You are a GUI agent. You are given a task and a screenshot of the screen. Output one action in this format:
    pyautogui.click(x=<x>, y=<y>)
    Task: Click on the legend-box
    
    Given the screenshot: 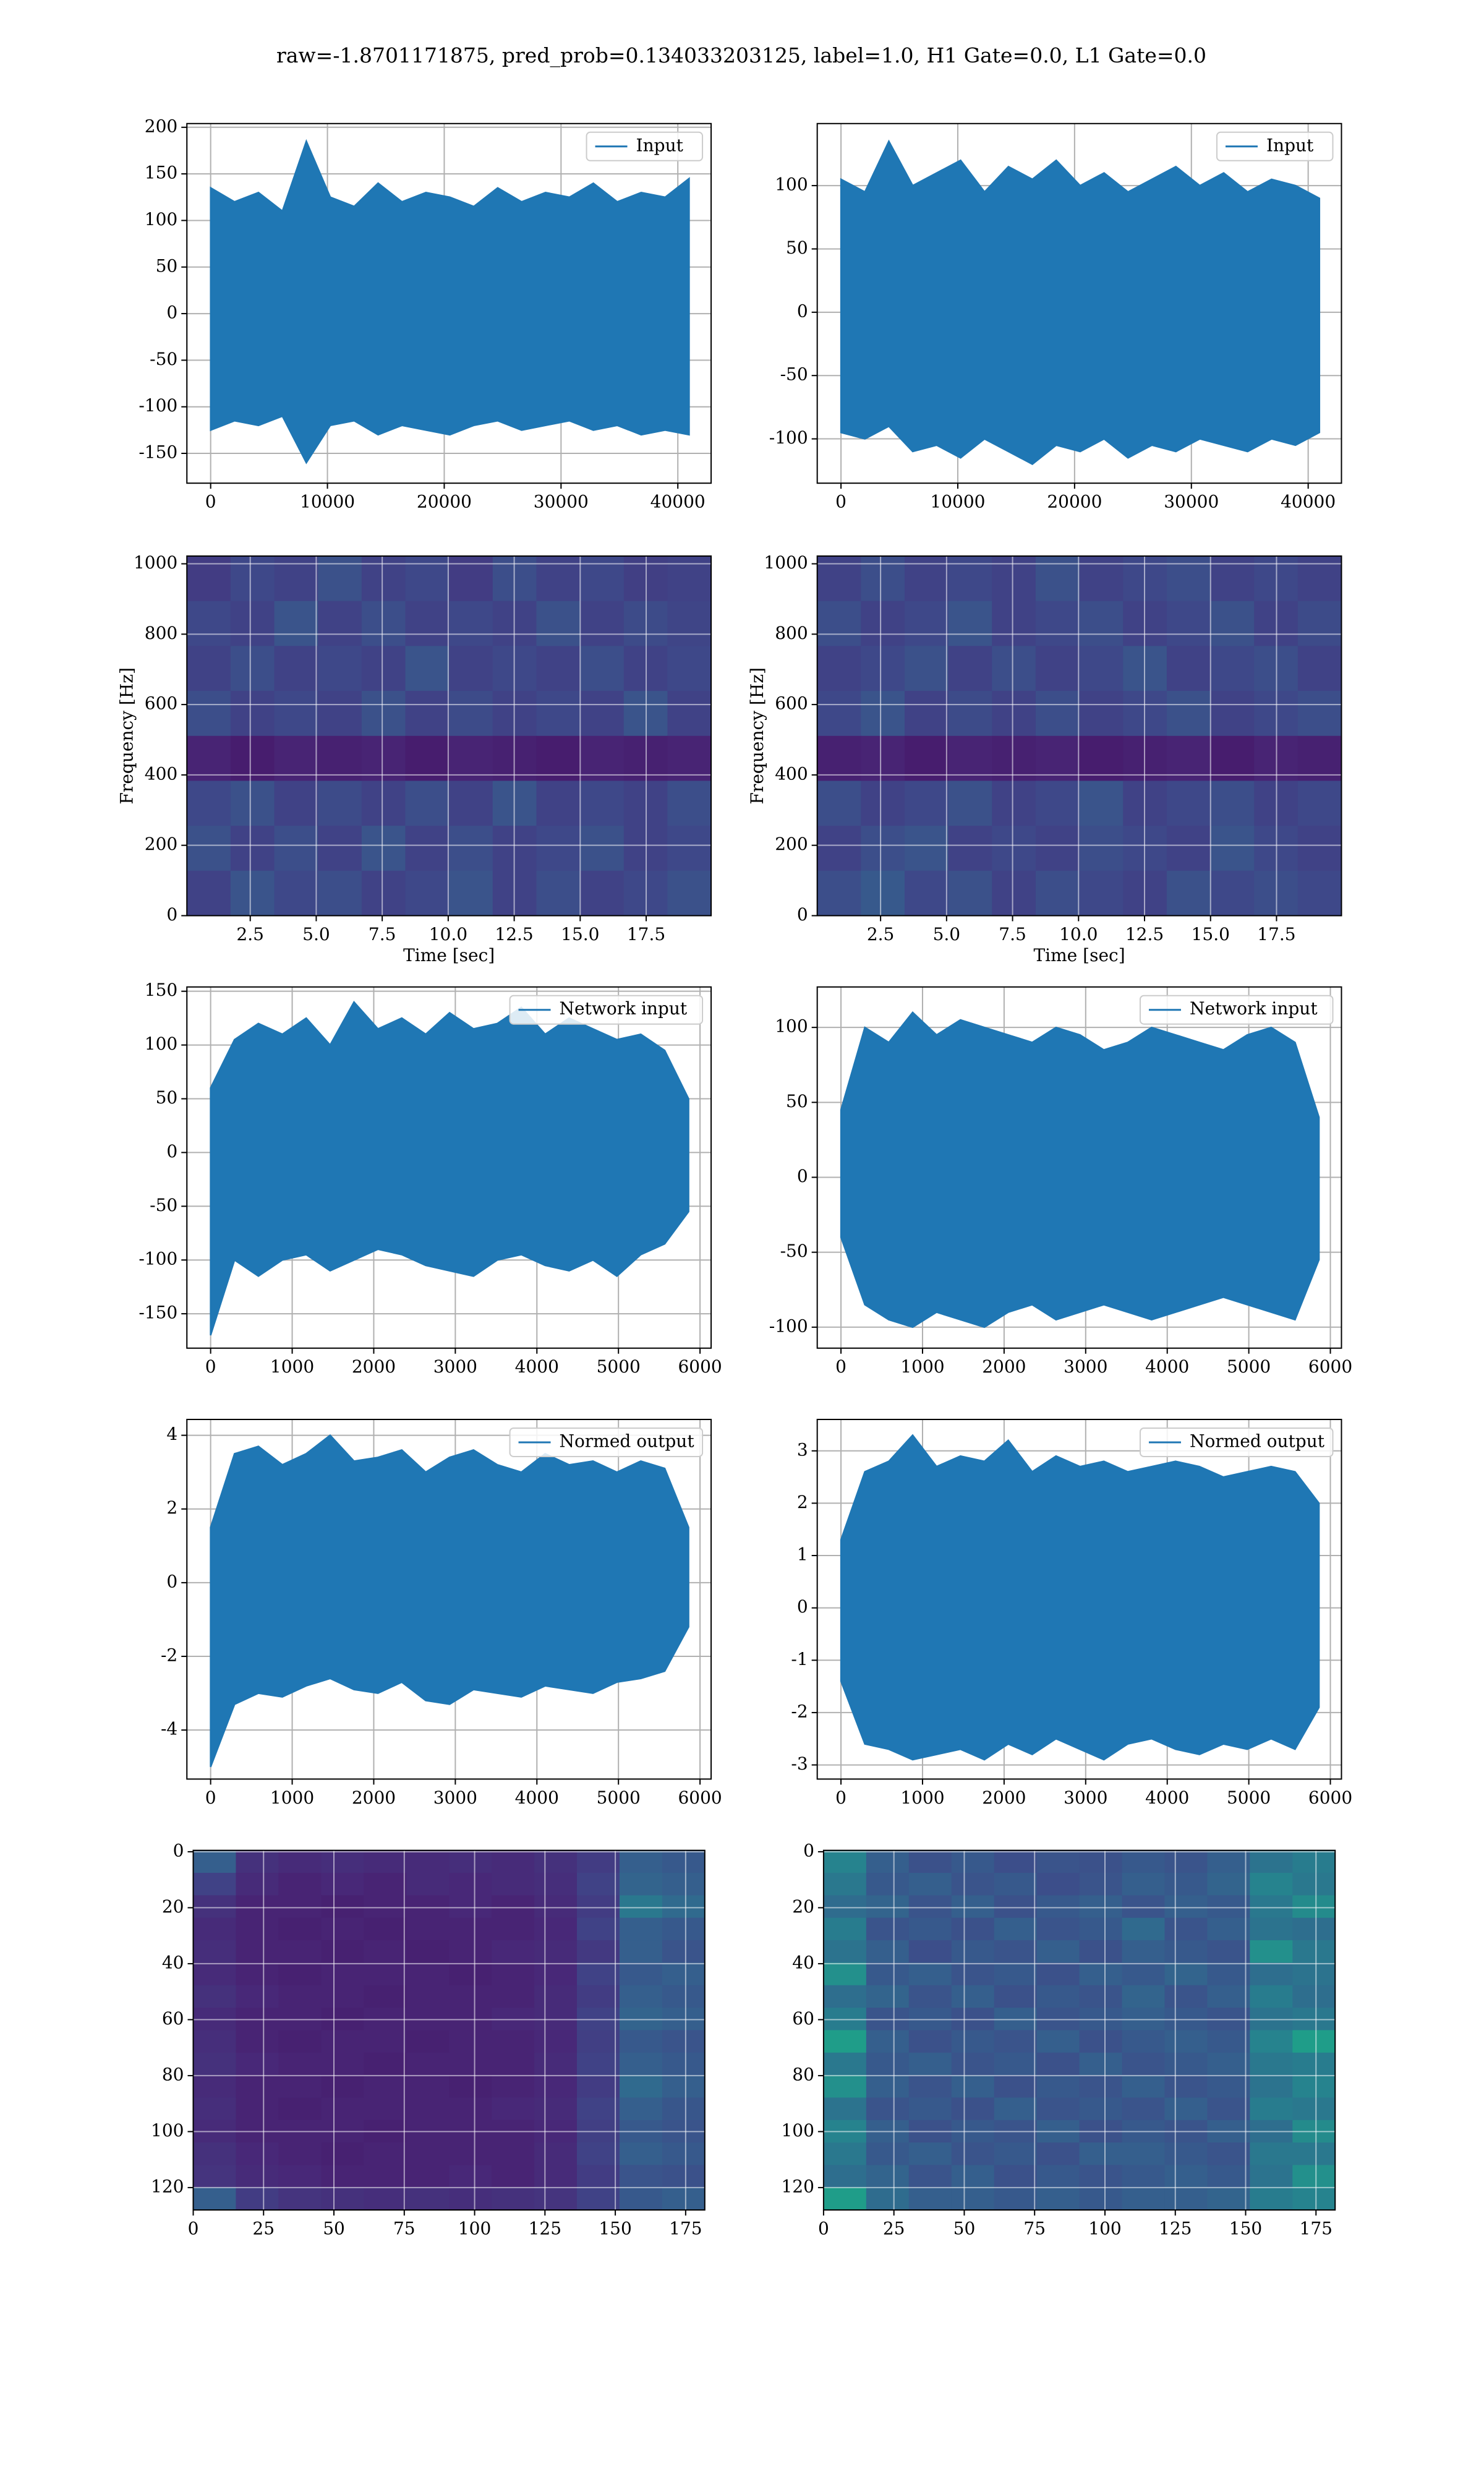 What is the action you would take?
    pyautogui.click(x=645, y=146)
    